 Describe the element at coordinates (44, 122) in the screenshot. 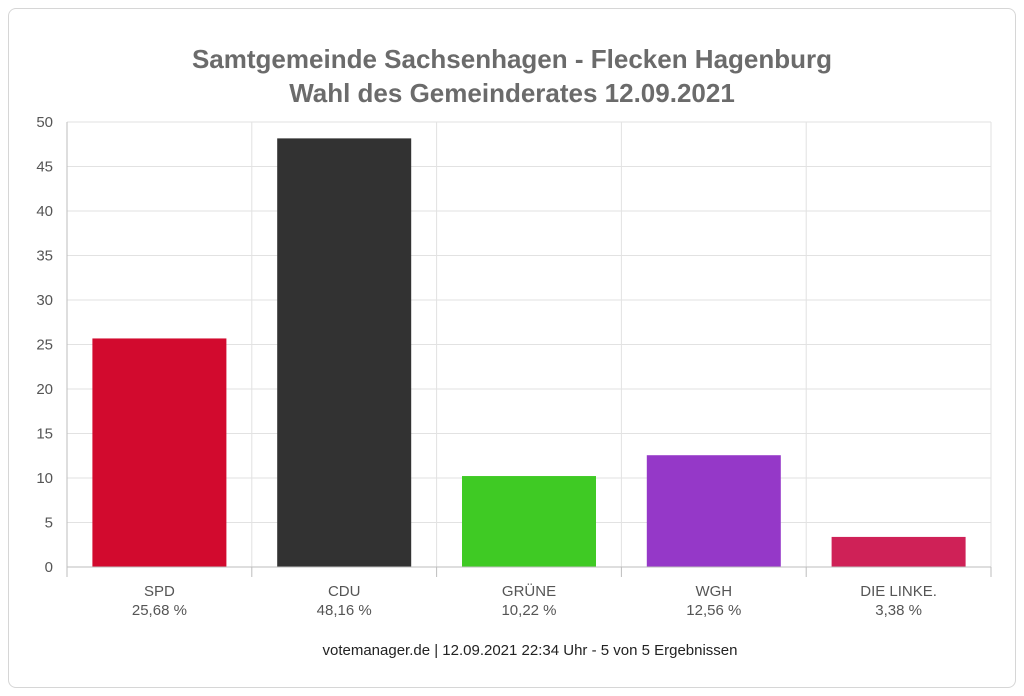

I see `y-tick-label: 50` at that location.